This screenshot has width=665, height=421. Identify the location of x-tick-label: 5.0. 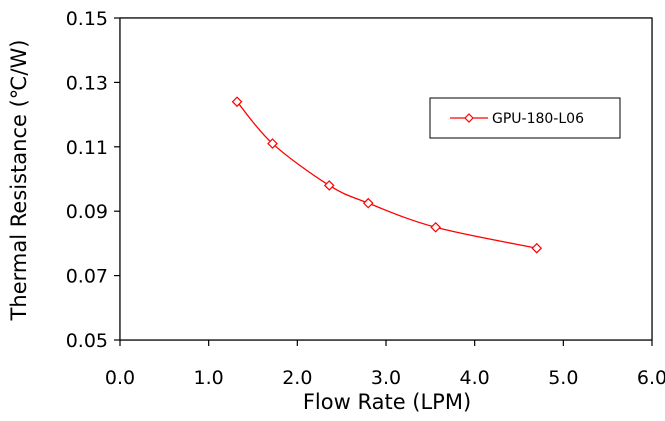
(563, 378).